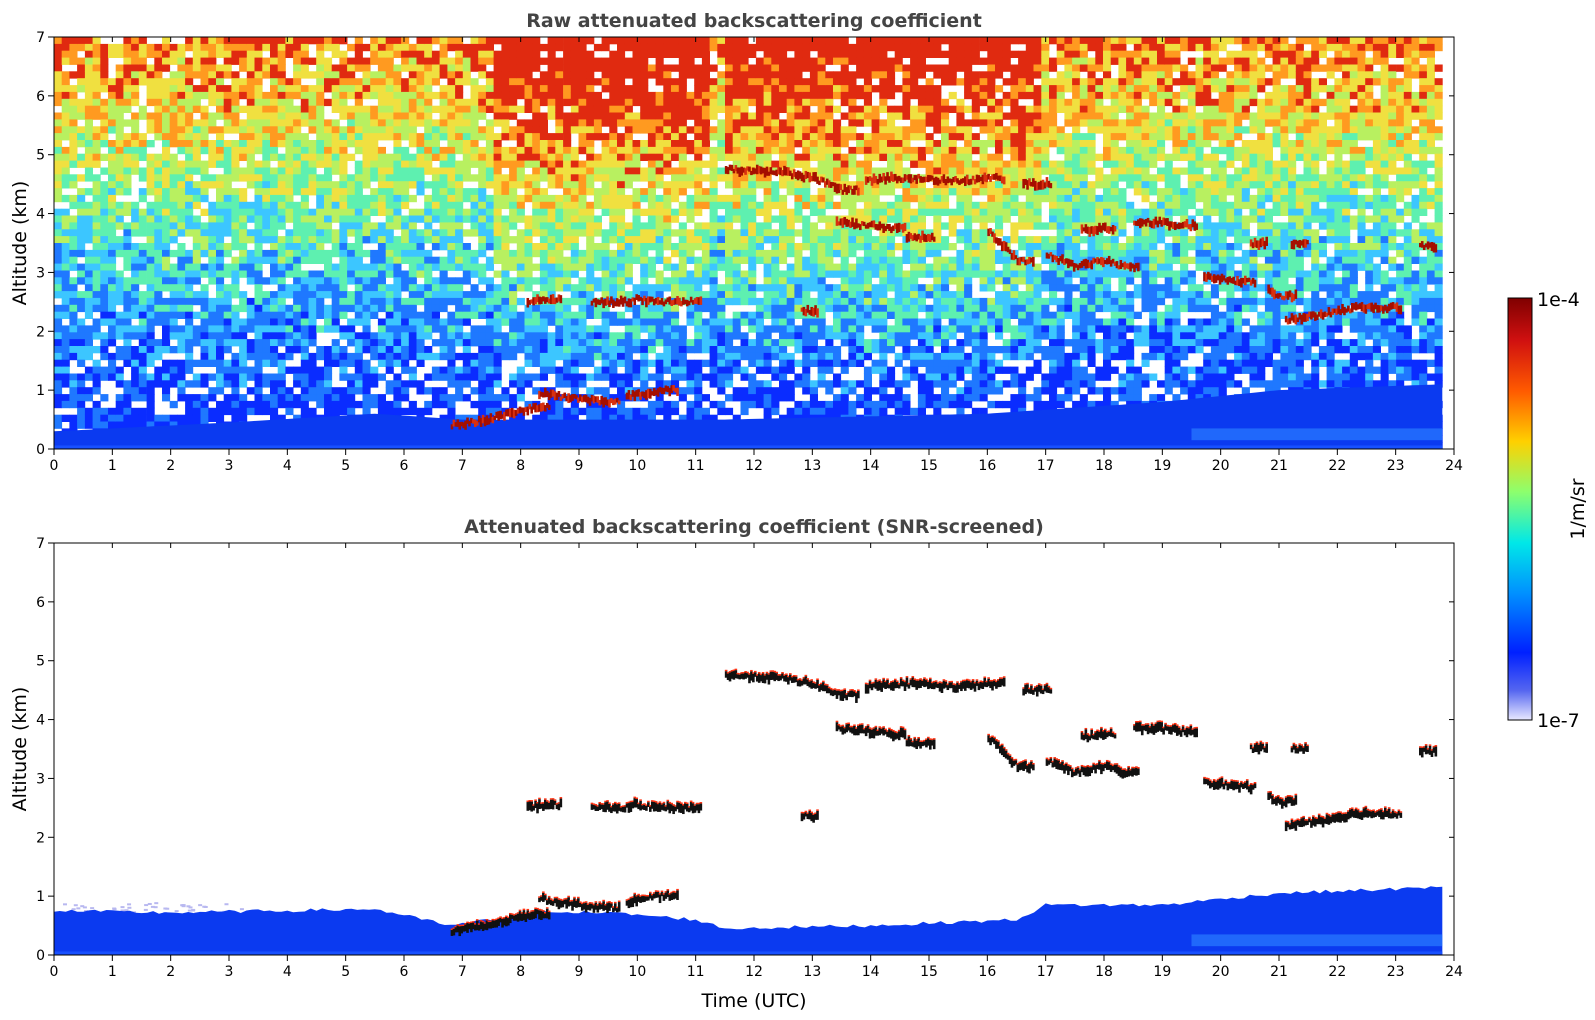 The width and height of the screenshot is (1595, 1020). I want to click on colorbar, so click(1520, 509).